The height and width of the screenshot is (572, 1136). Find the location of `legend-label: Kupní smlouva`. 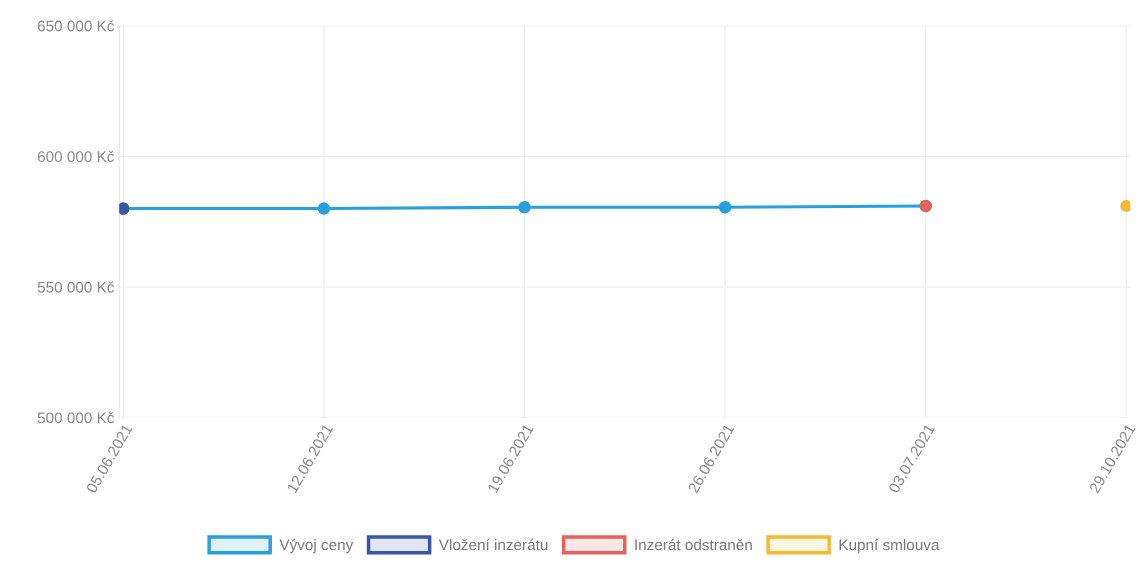

legend-label: Kupní smlouva is located at coordinates (889, 546).